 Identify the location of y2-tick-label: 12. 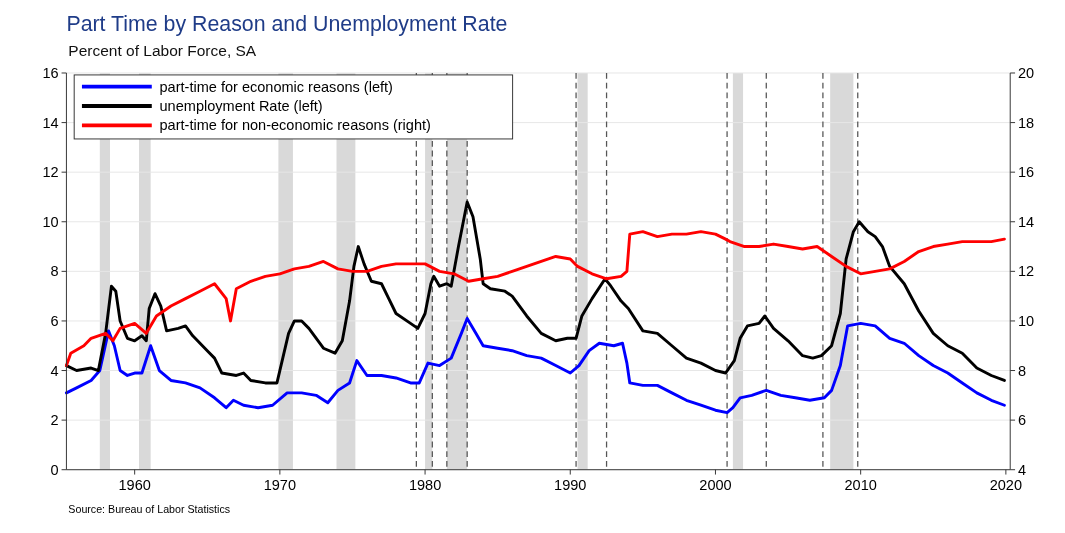
(1026, 271).